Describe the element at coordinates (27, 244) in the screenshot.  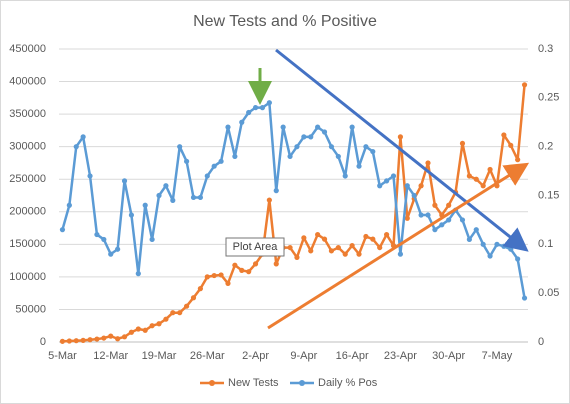
I see `y-tick-label: 150000` at that location.